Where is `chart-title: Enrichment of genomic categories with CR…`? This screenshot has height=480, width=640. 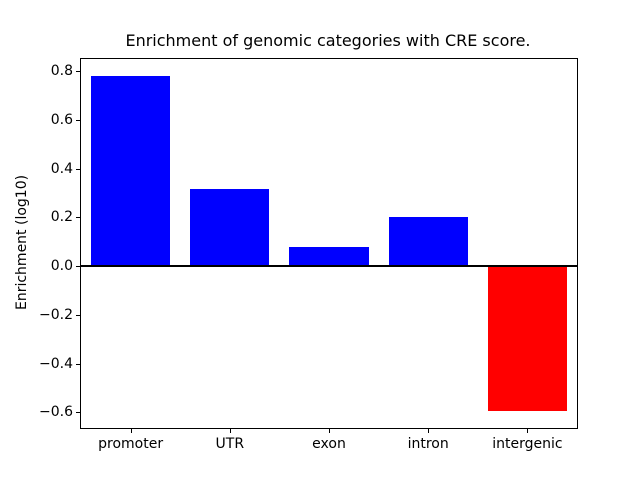
chart-title: Enrichment of genomic categories with CR… is located at coordinates (328, 40).